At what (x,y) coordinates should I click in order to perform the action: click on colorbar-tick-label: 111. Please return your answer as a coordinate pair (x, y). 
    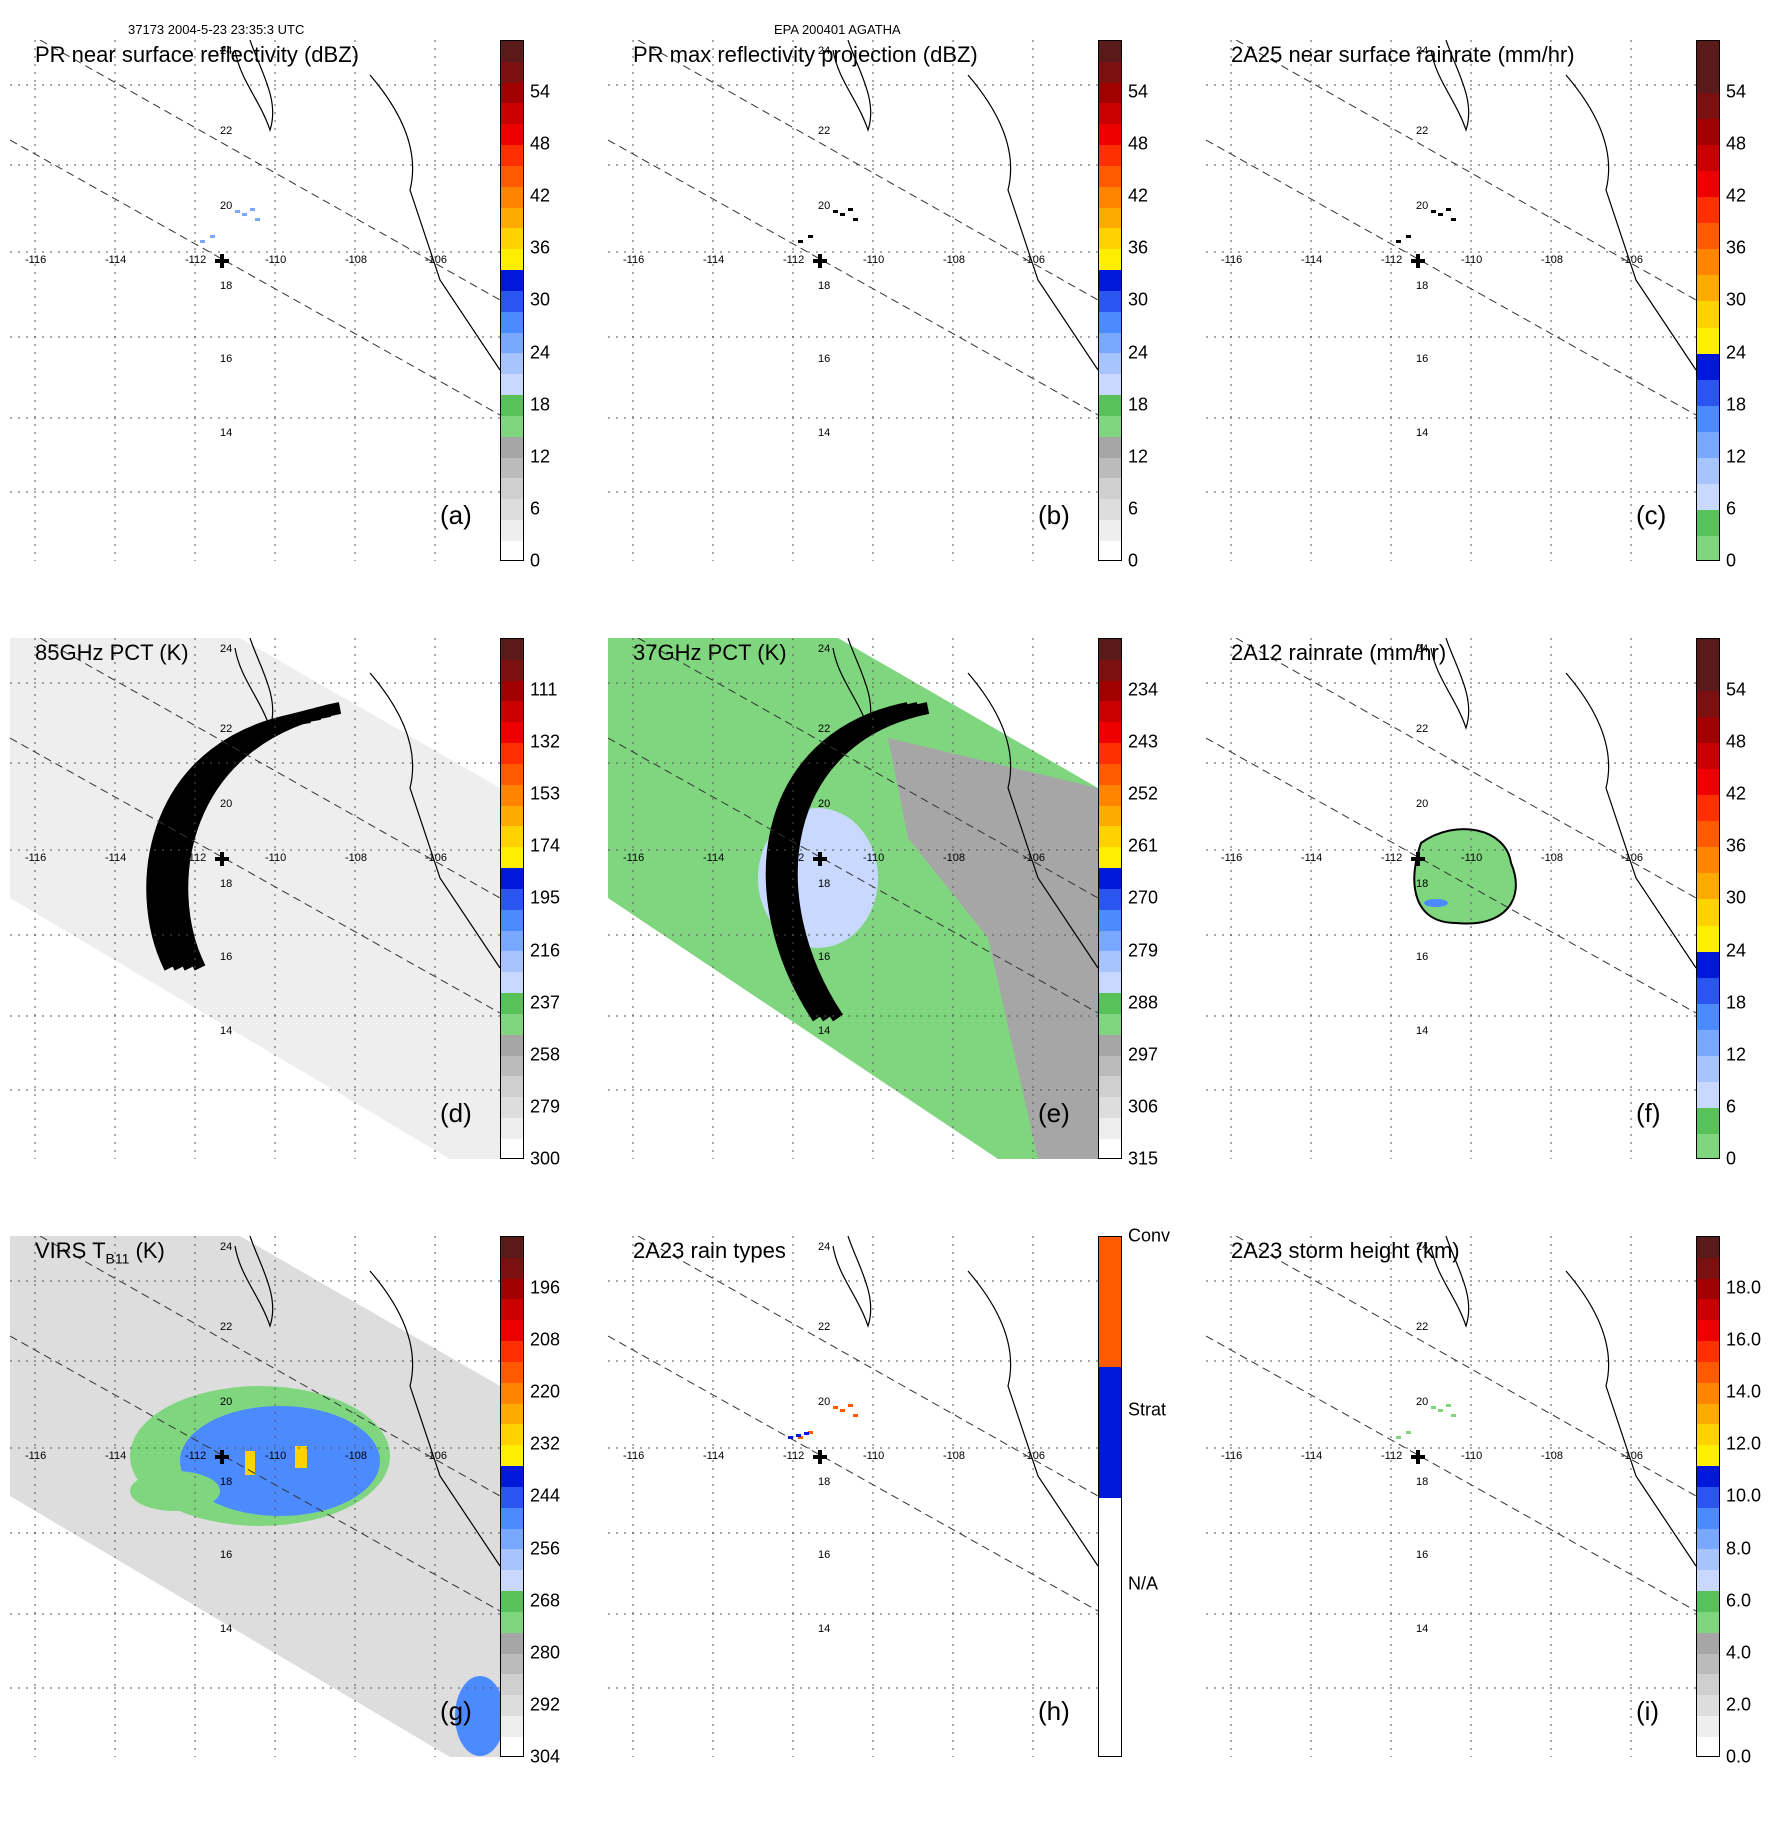
    Looking at the image, I should click on (544, 689).